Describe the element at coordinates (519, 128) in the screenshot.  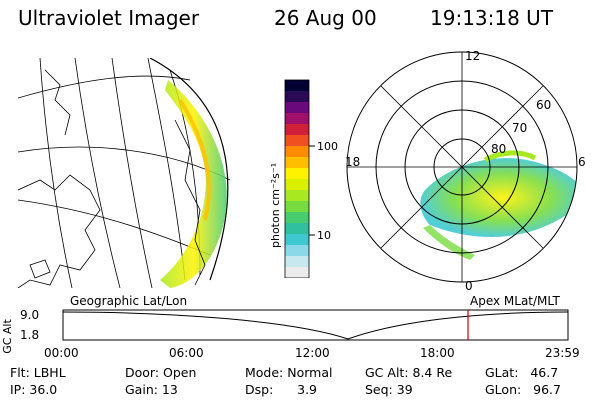
I see `mlat-label-70: 70` at that location.